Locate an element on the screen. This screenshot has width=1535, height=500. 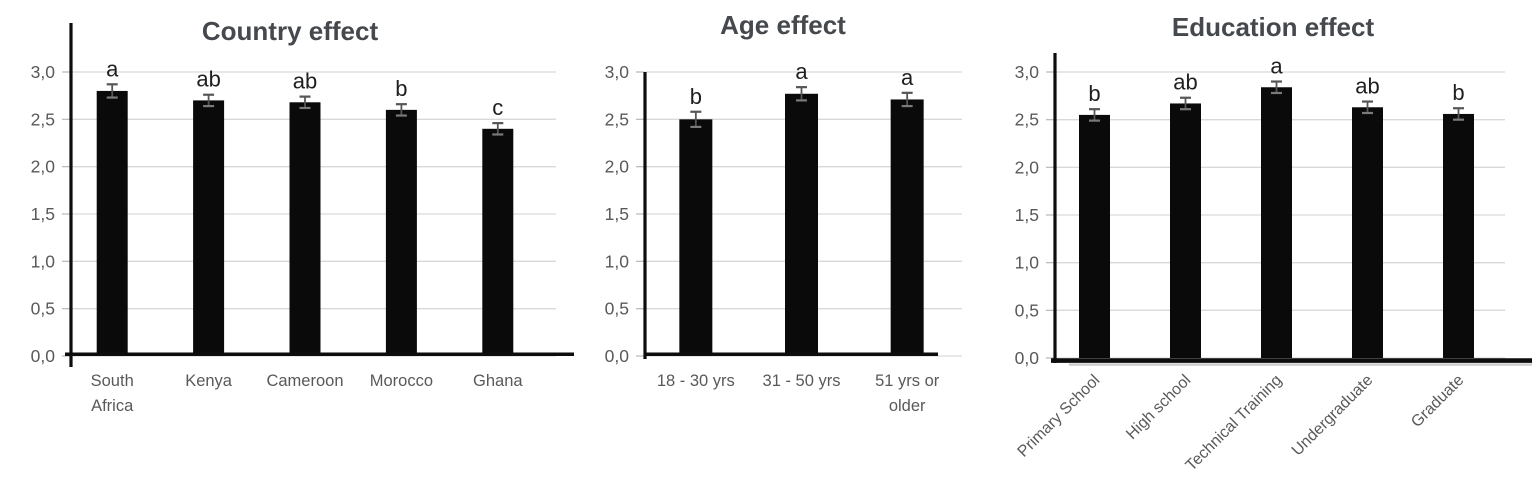
x-category-label: Africa is located at coordinates (112, 406).